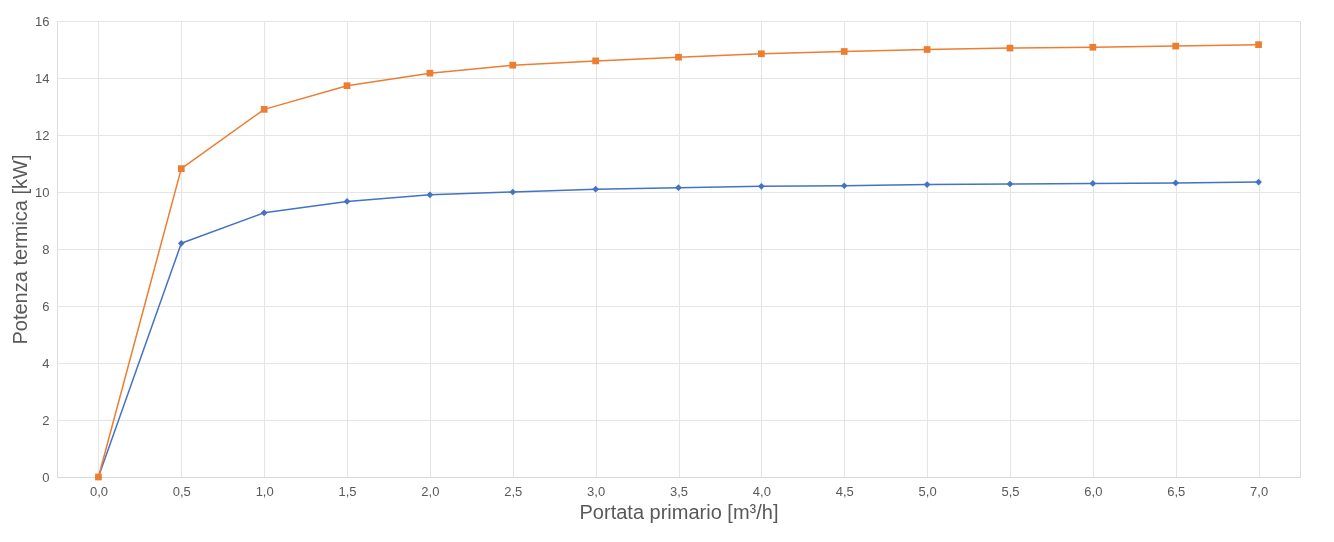 The width and height of the screenshot is (1334, 542). Describe the element at coordinates (20, 249) in the screenshot. I see `y-axis-title: Potenza termica [kW]` at that location.